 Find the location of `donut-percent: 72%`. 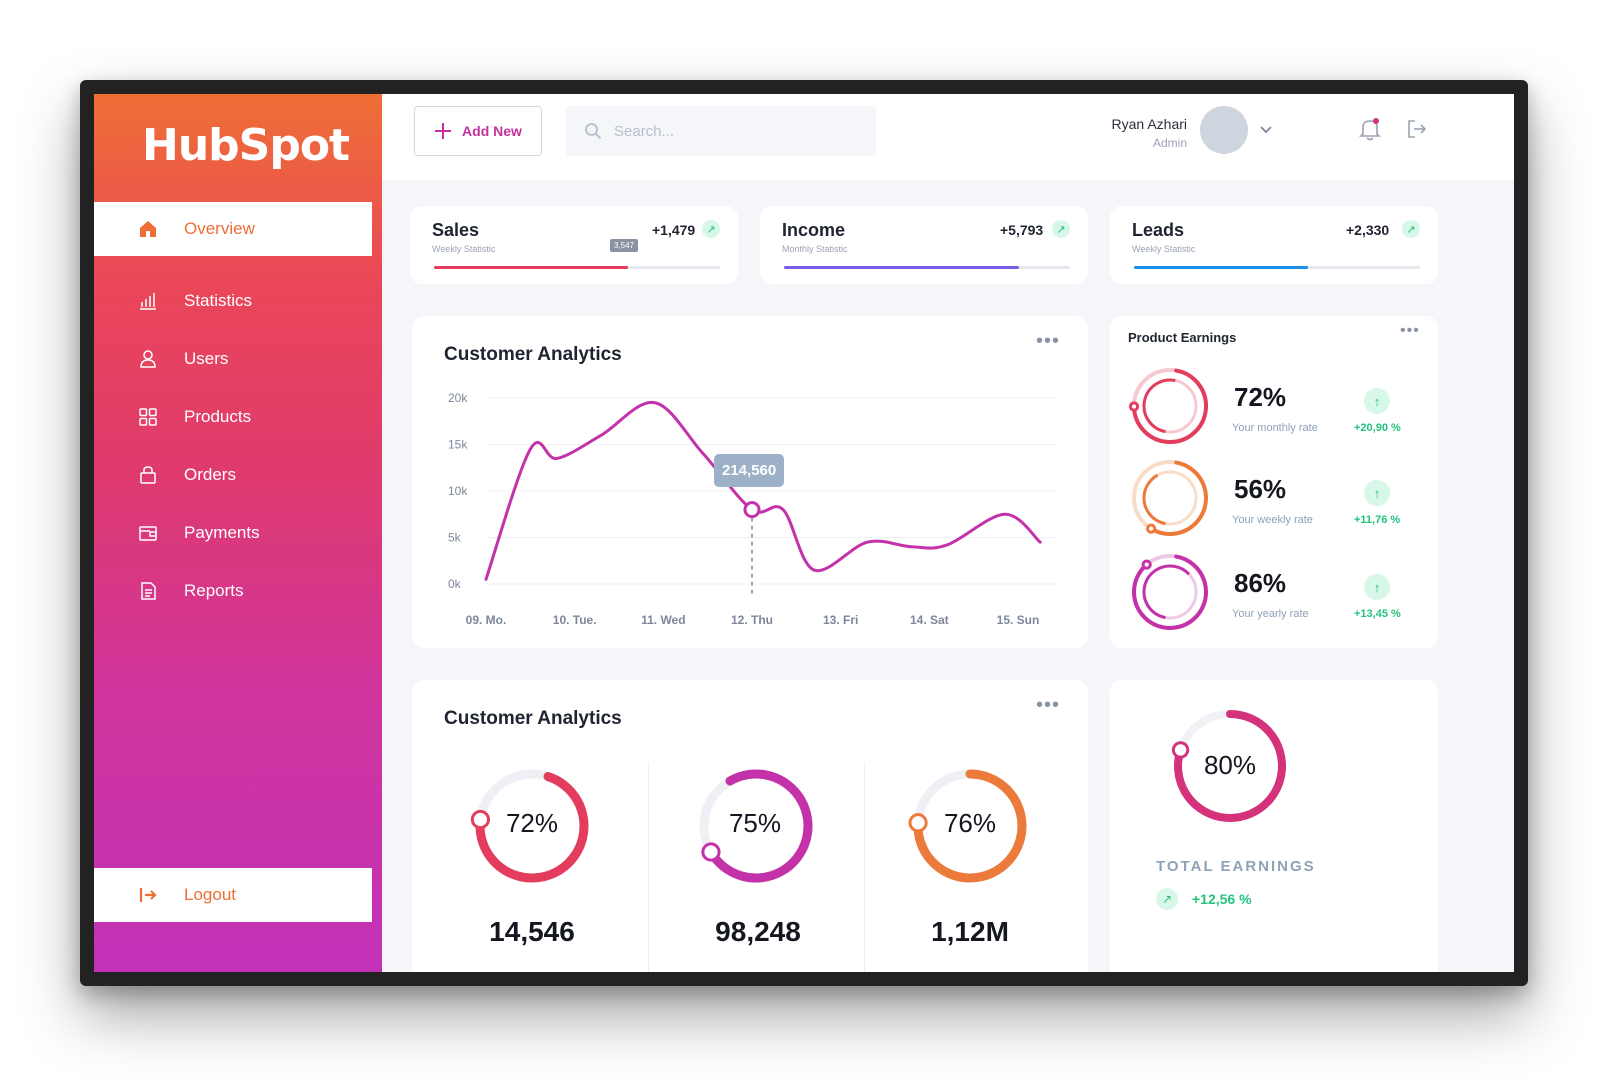

donut-percent: 72% is located at coordinates (532, 823).